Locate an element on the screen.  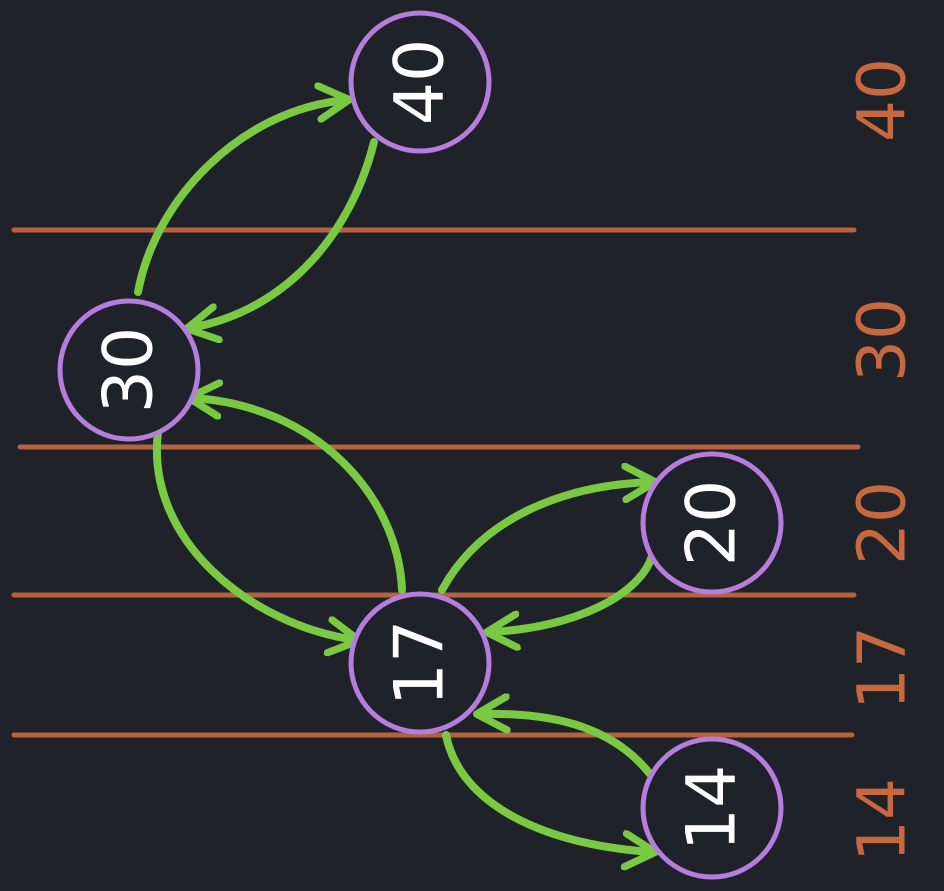
axis-label-14: 14 is located at coordinates (882, 820).